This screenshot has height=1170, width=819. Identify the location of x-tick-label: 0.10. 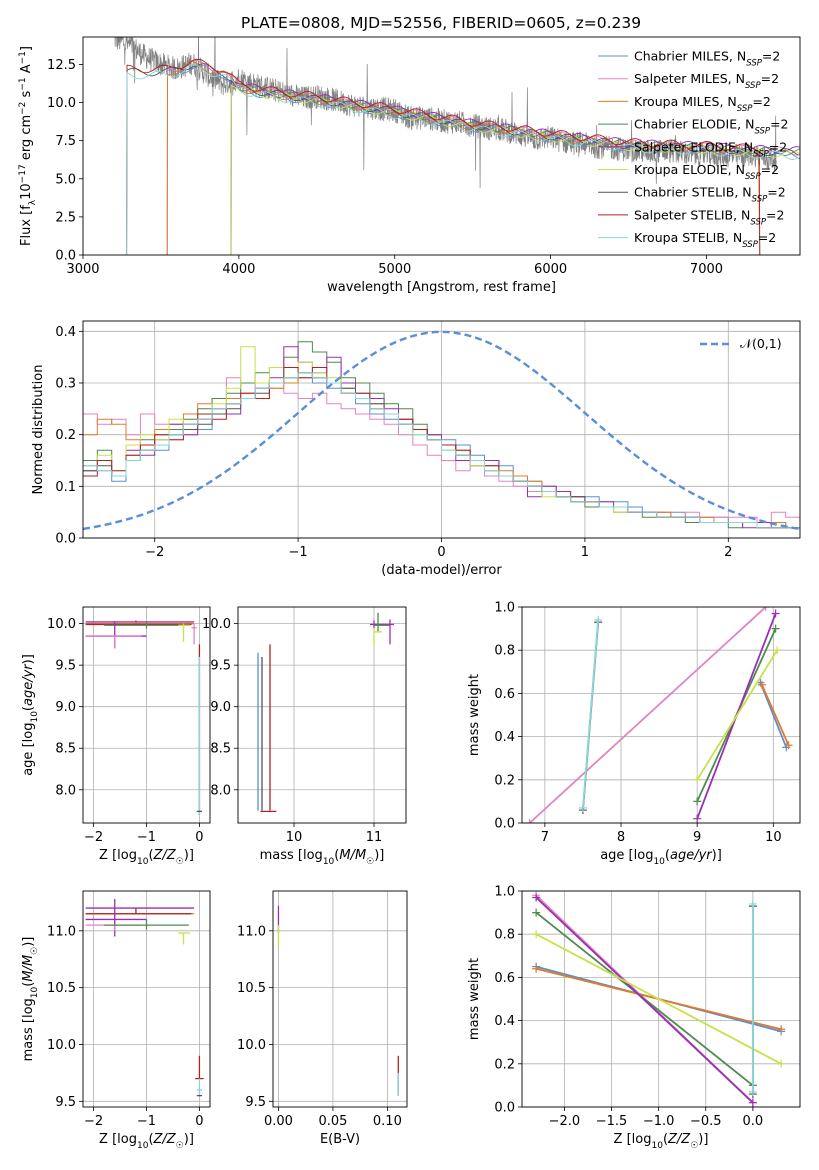
(387, 1121).